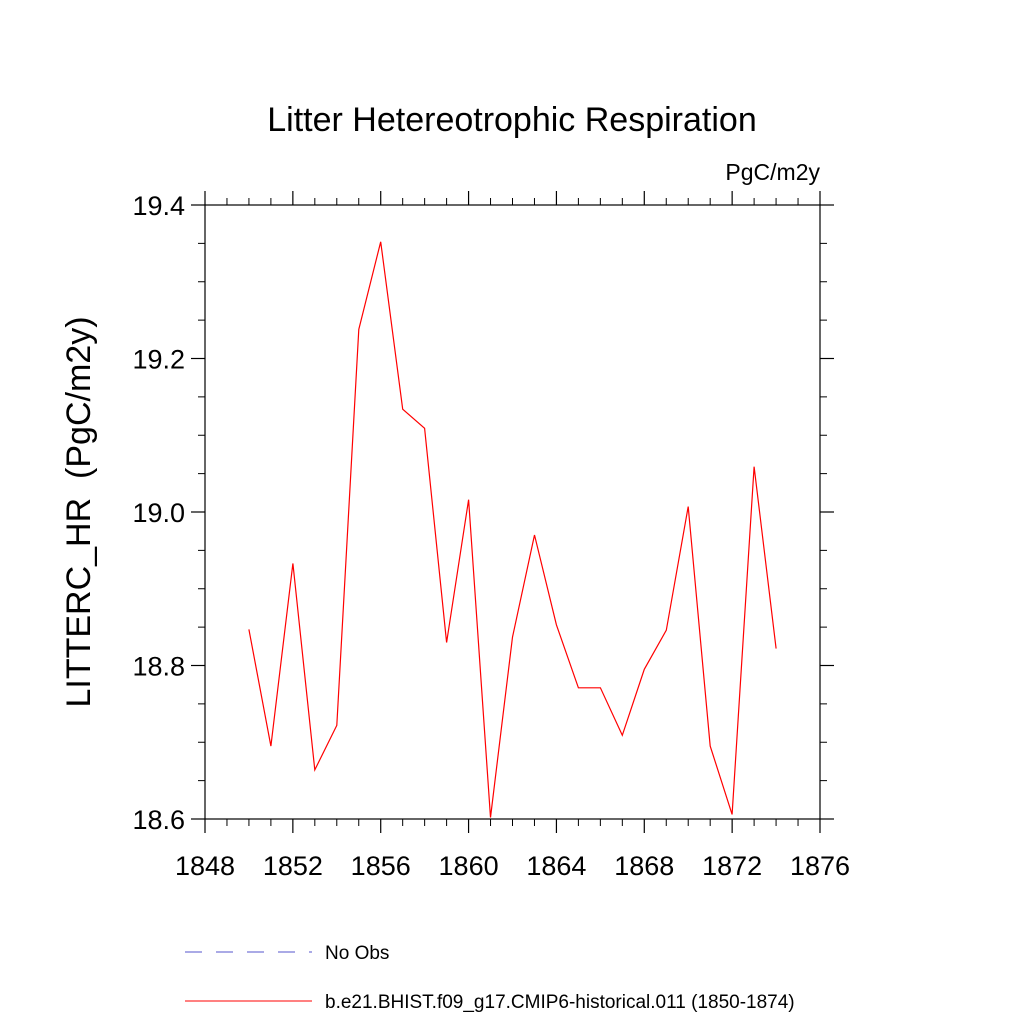  I want to click on x-tick-label: 1864, so click(556, 866).